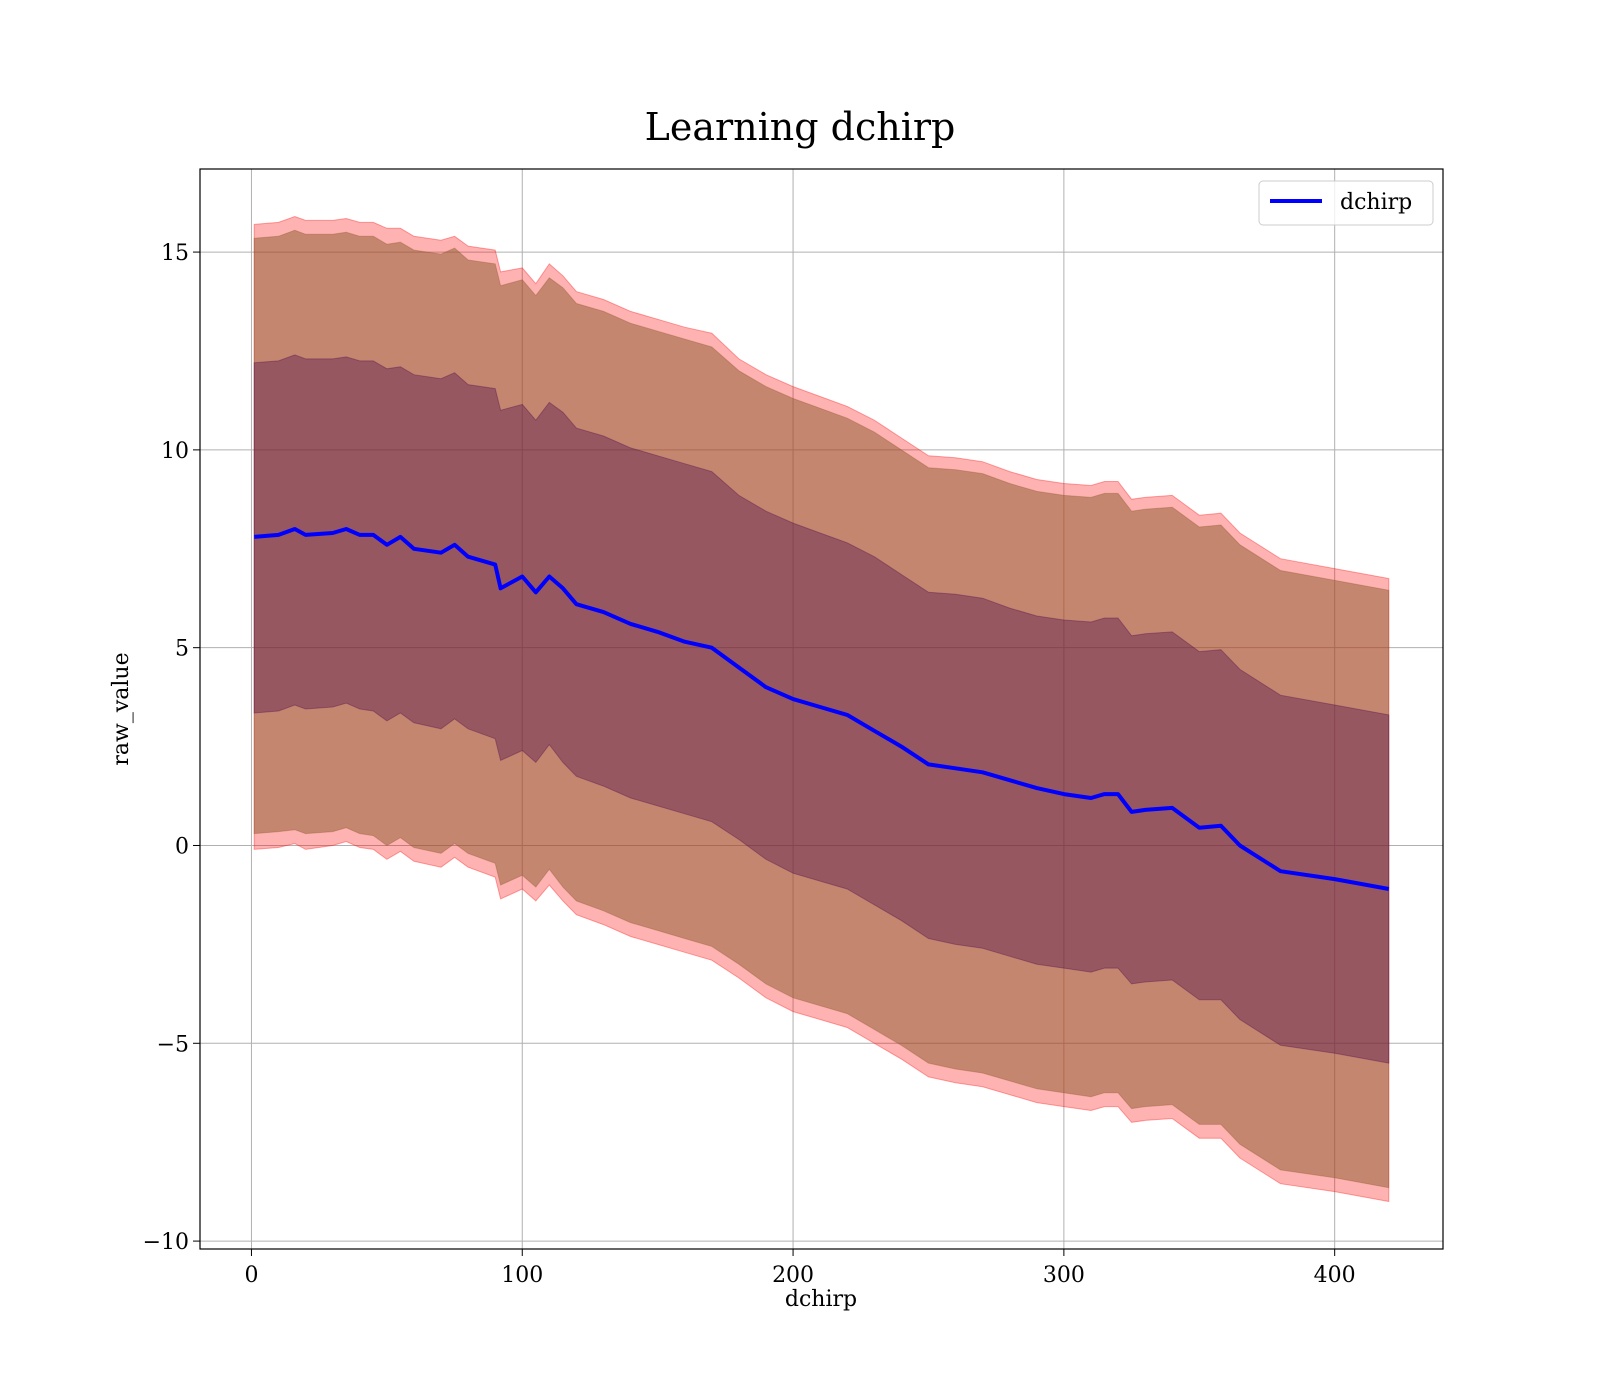 The height and width of the screenshot is (1400, 1600). Describe the element at coordinates (1064, 1275) in the screenshot. I see `x-tick-label: 300` at that location.